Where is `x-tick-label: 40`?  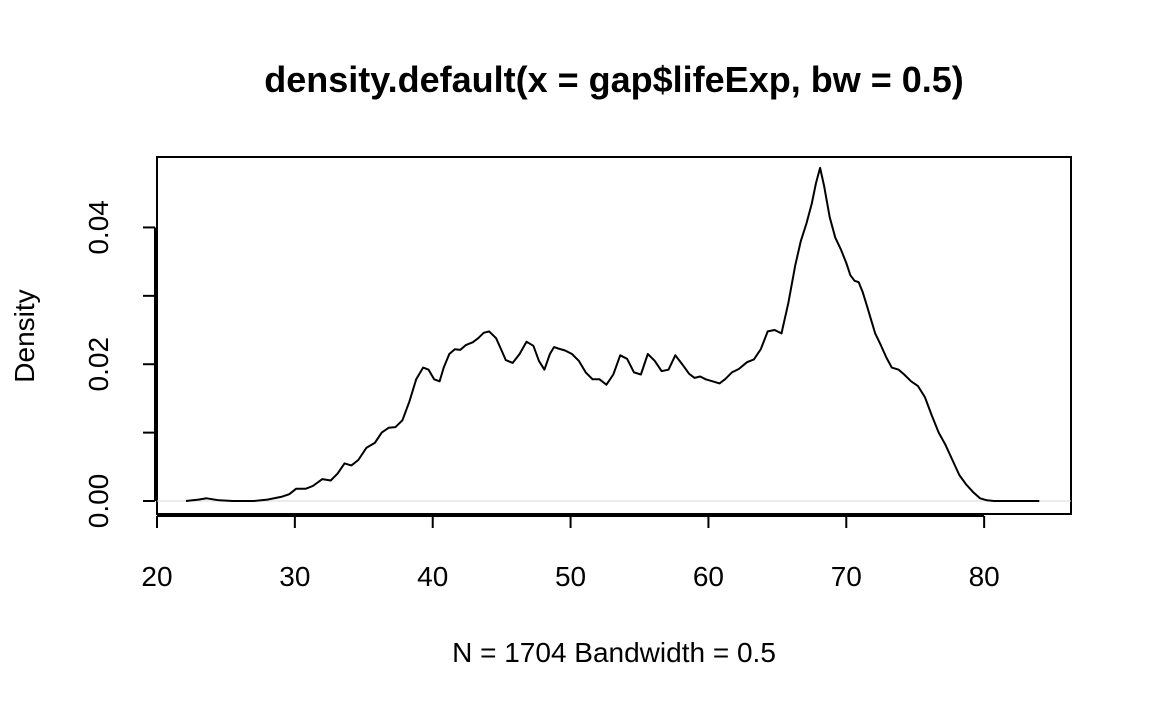
x-tick-label: 40 is located at coordinates (432, 576).